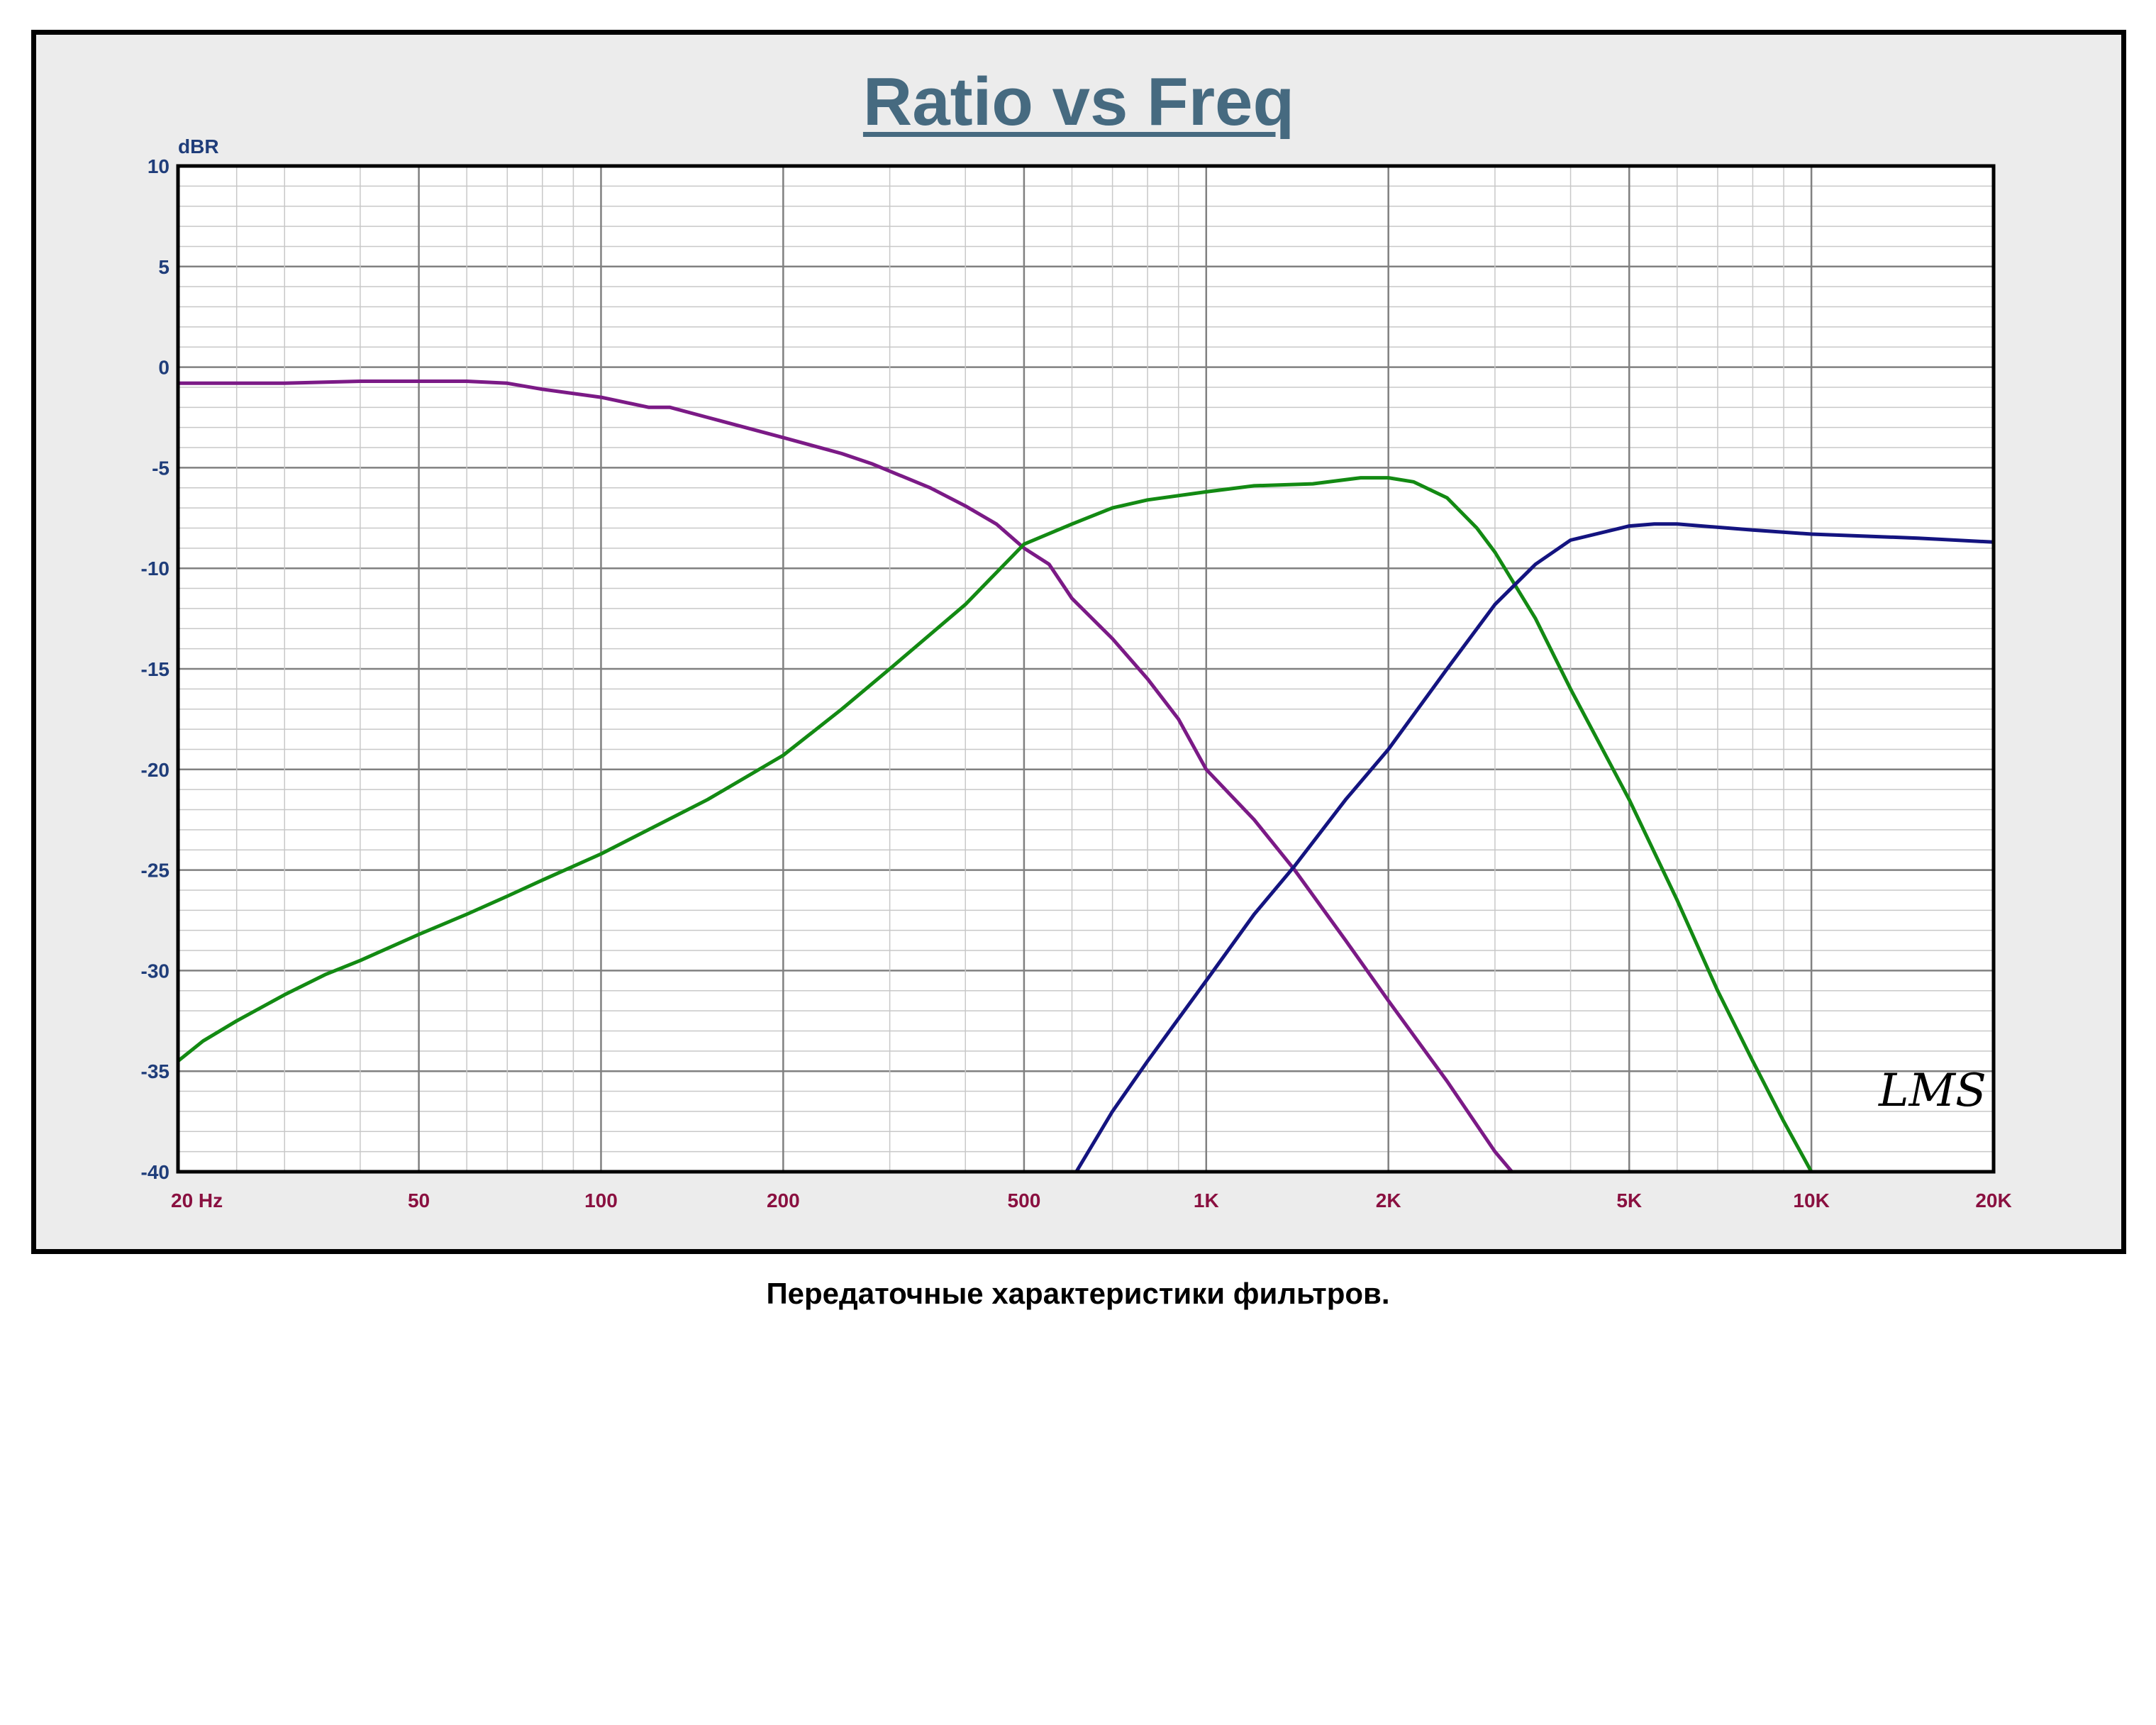  I want to click on y-tick-label: 0, so click(164, 368).